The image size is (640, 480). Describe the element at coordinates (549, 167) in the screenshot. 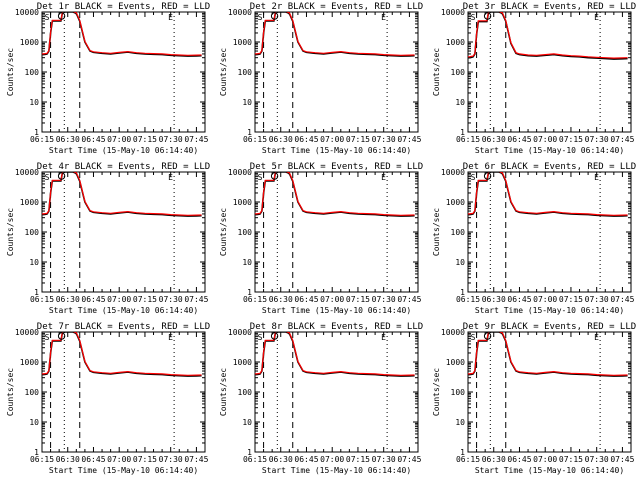

I see `chart-title: Det 6r BLACK = Events, RED = LLD` at that location.